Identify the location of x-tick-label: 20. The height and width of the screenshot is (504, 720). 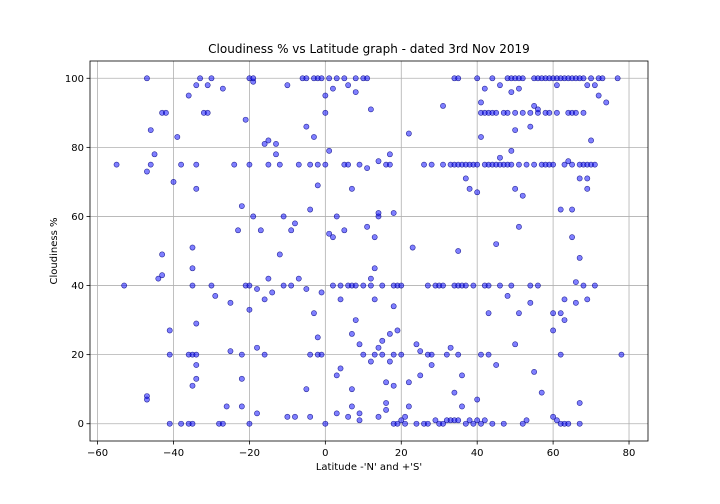
(401, 453).